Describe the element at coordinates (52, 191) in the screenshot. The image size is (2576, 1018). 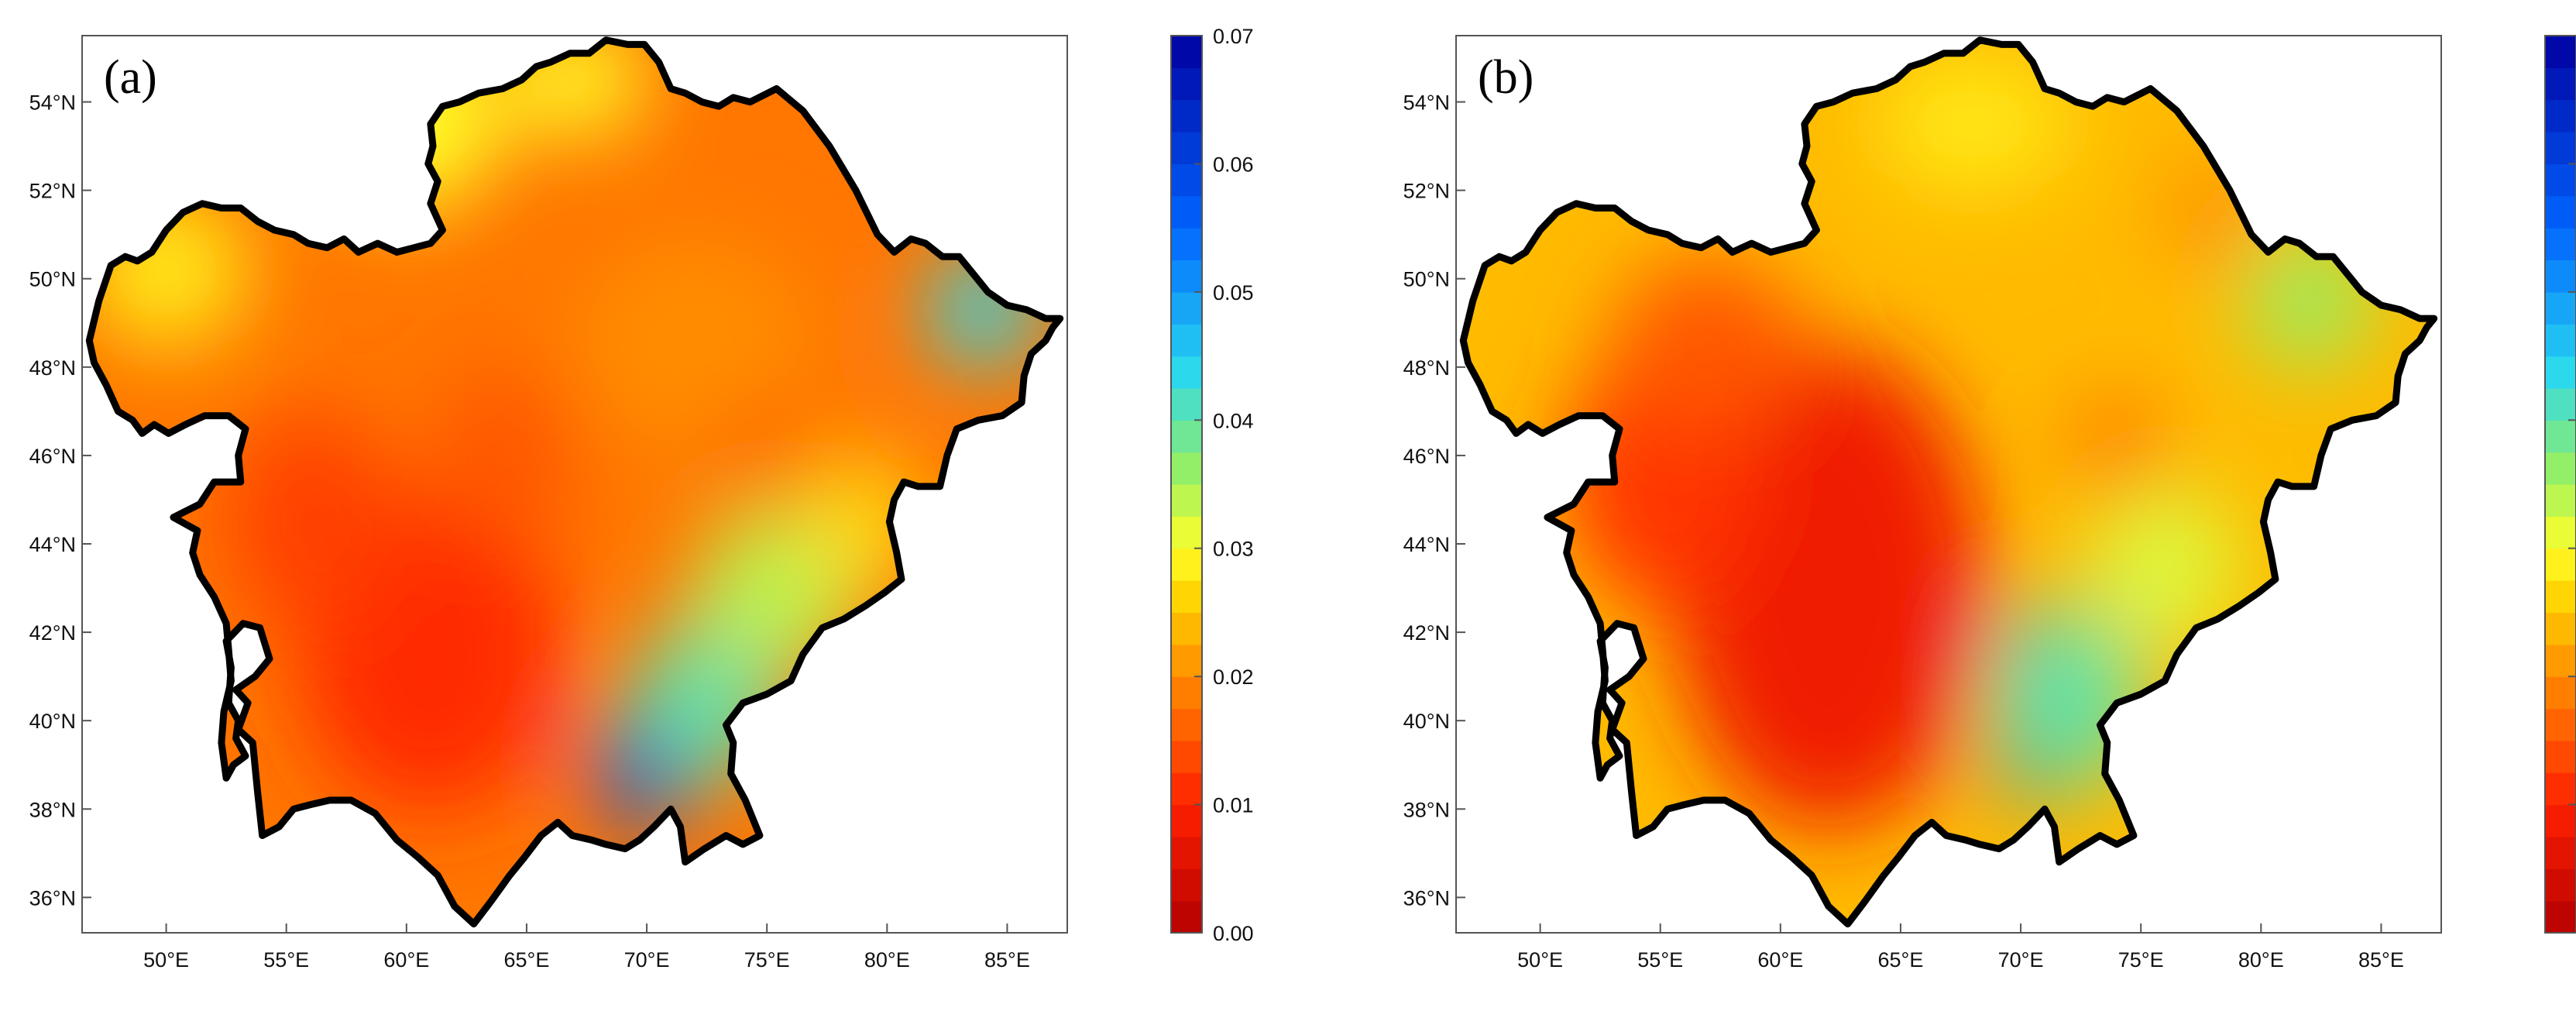
I see `y-tick-label: 52°N` at that location.